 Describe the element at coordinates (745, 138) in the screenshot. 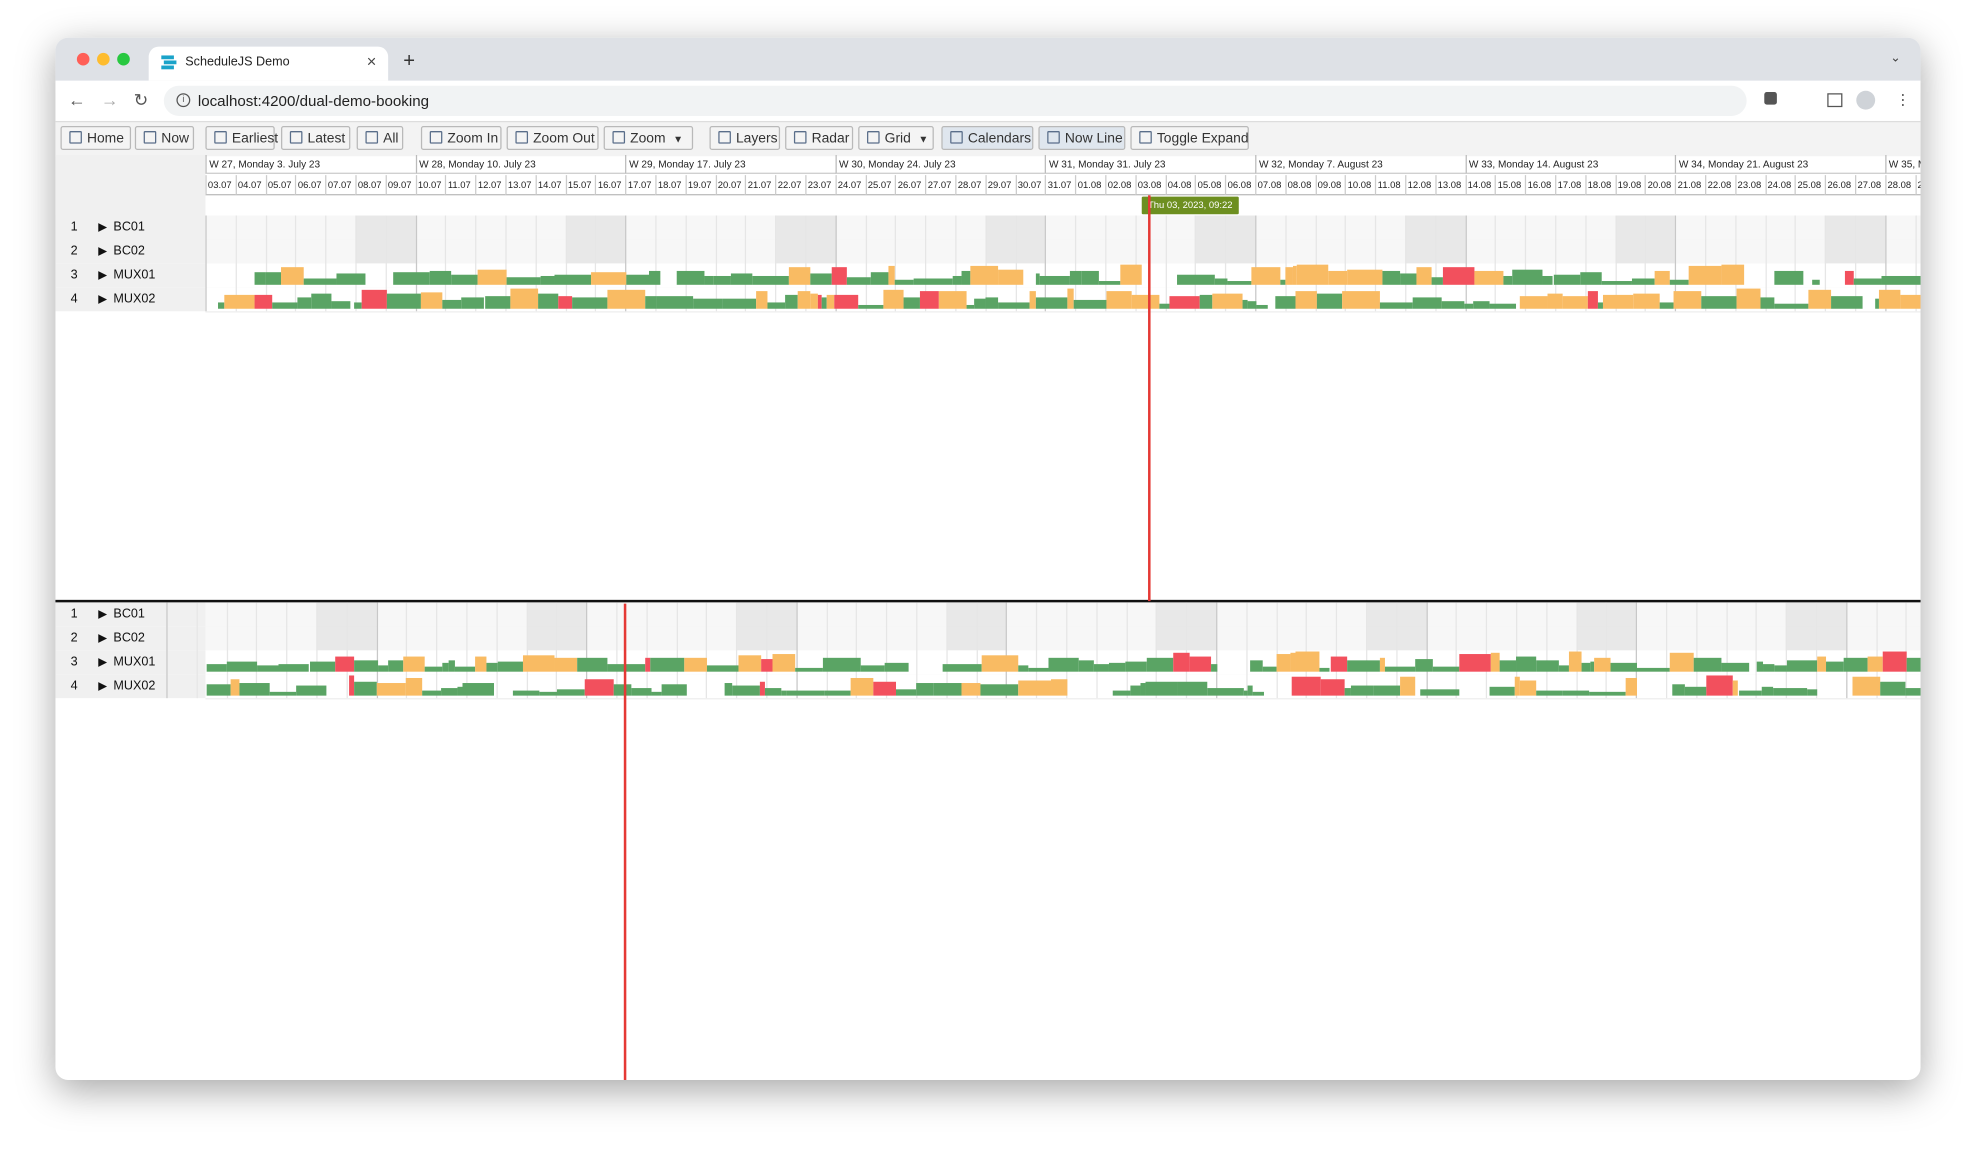

I see `toolbar-button: Layers` at that location.